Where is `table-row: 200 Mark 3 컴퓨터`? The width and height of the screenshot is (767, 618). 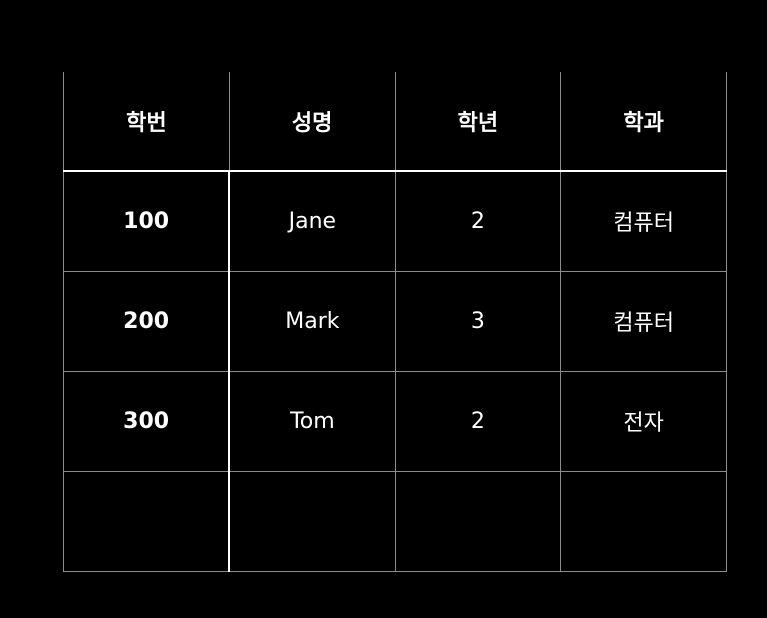 table-row: 200 Mark 3 컴퓨터 is located at coordinates (395, 321).